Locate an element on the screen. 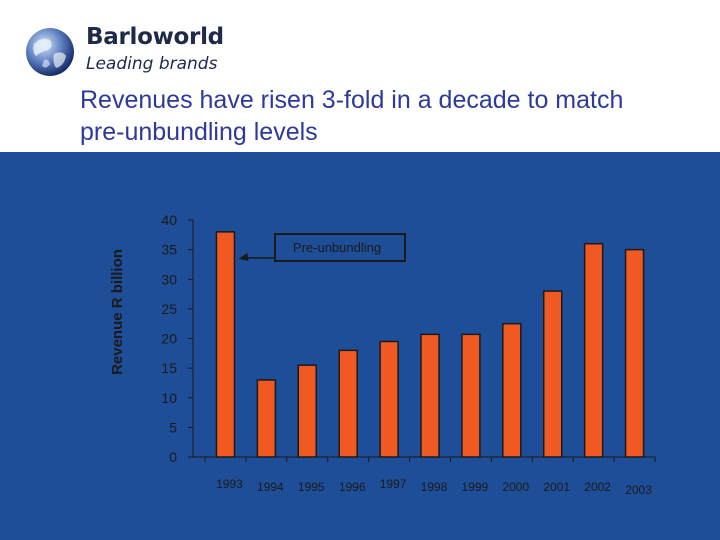  annotation-box is located at coordinates (340, 247).